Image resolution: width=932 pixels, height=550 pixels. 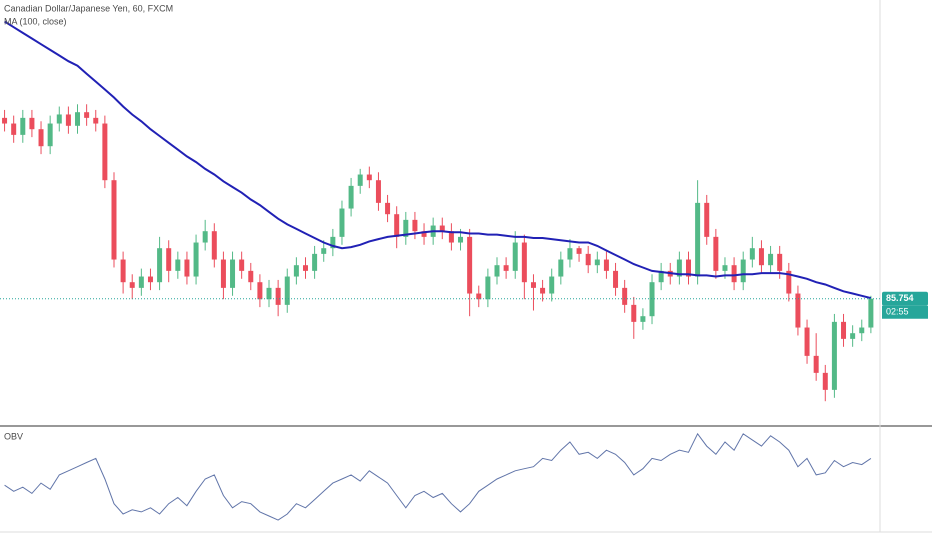 I want to click on last-price-label: 85.754, so click(x=900, y=298).